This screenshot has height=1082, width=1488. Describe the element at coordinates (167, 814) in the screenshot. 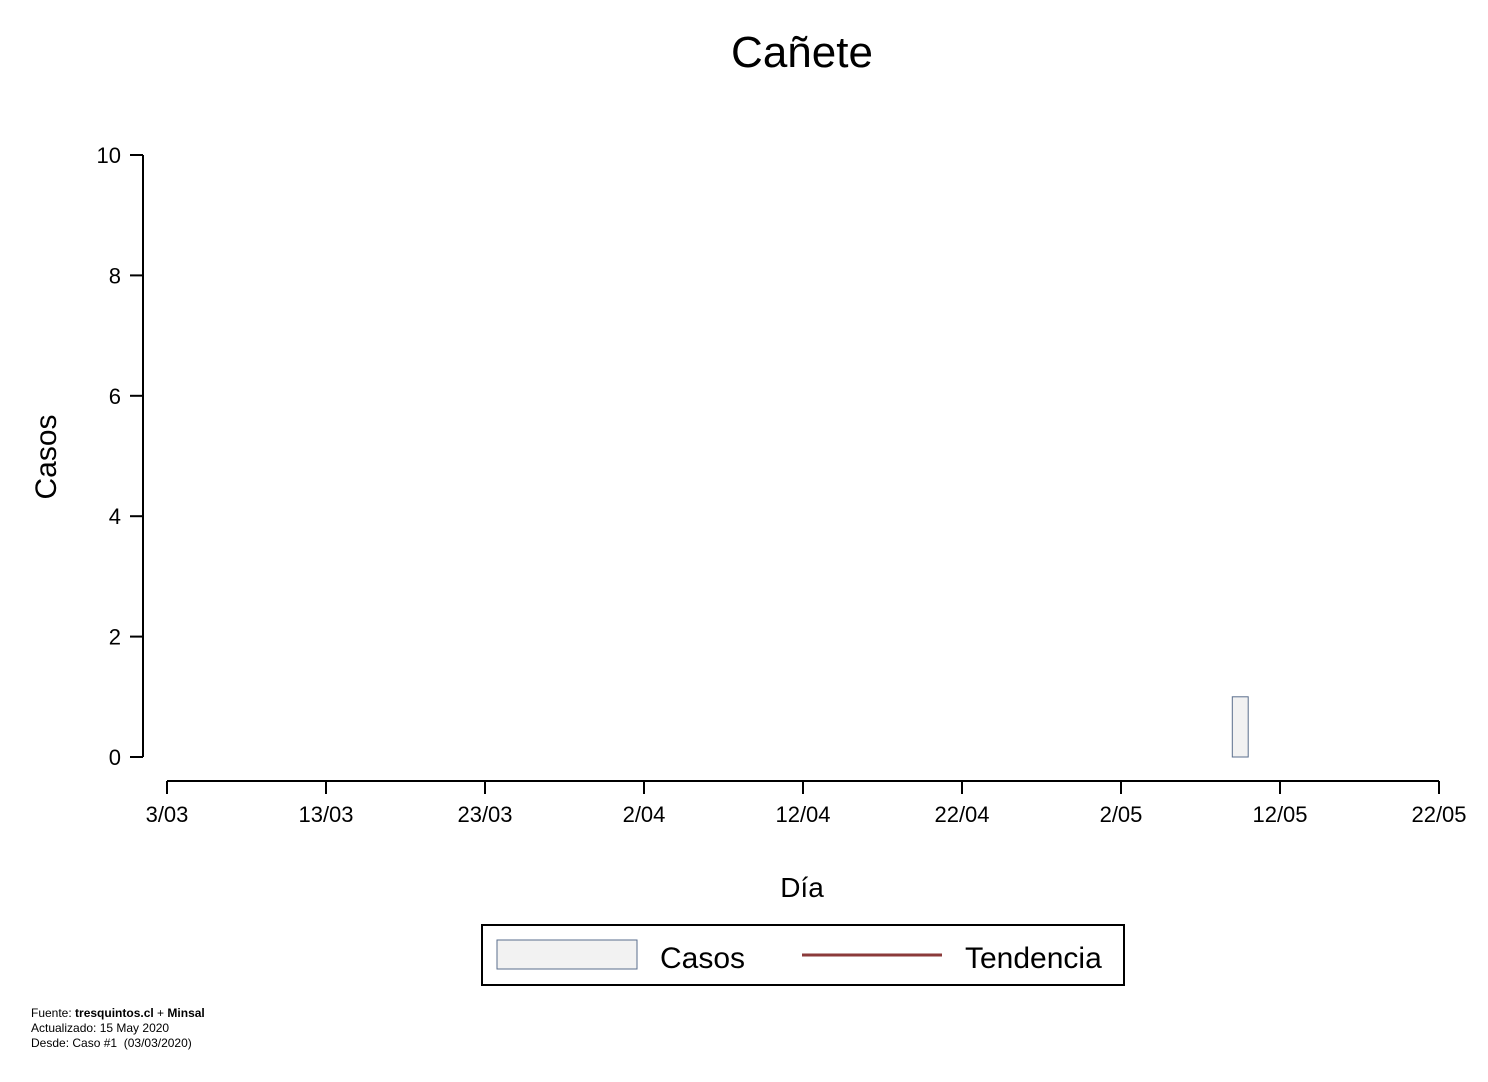

I see `x-tick-label: 3/03` at that location.